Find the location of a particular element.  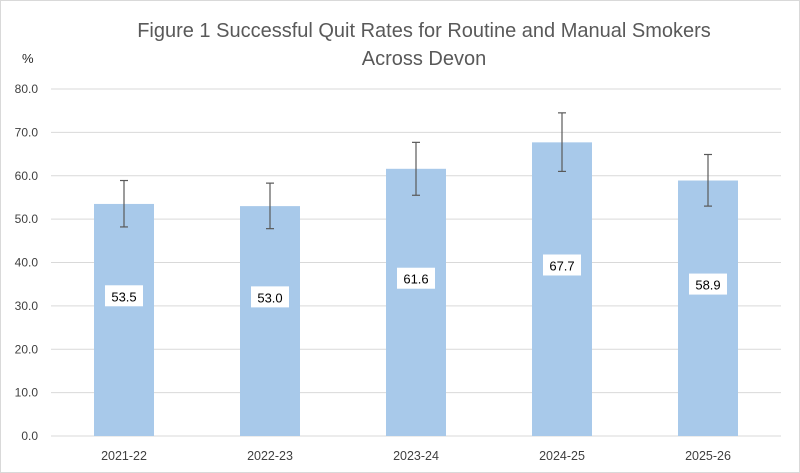

data-label-2024-25: 67.7 is located at coordinates (561, 265).